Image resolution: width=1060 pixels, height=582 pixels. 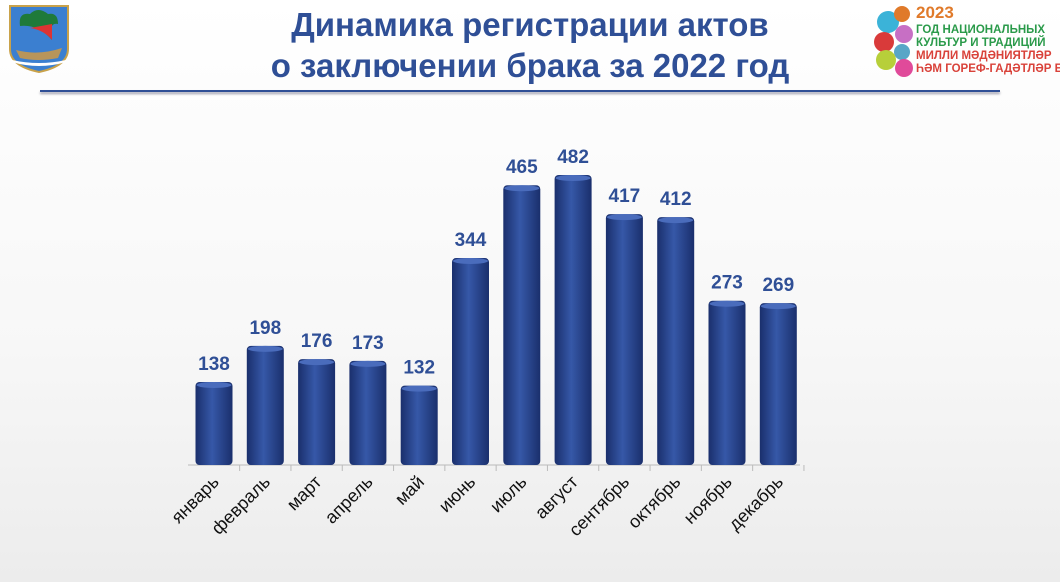 I want to click on data-label: 412, so click(x=676, y=199).